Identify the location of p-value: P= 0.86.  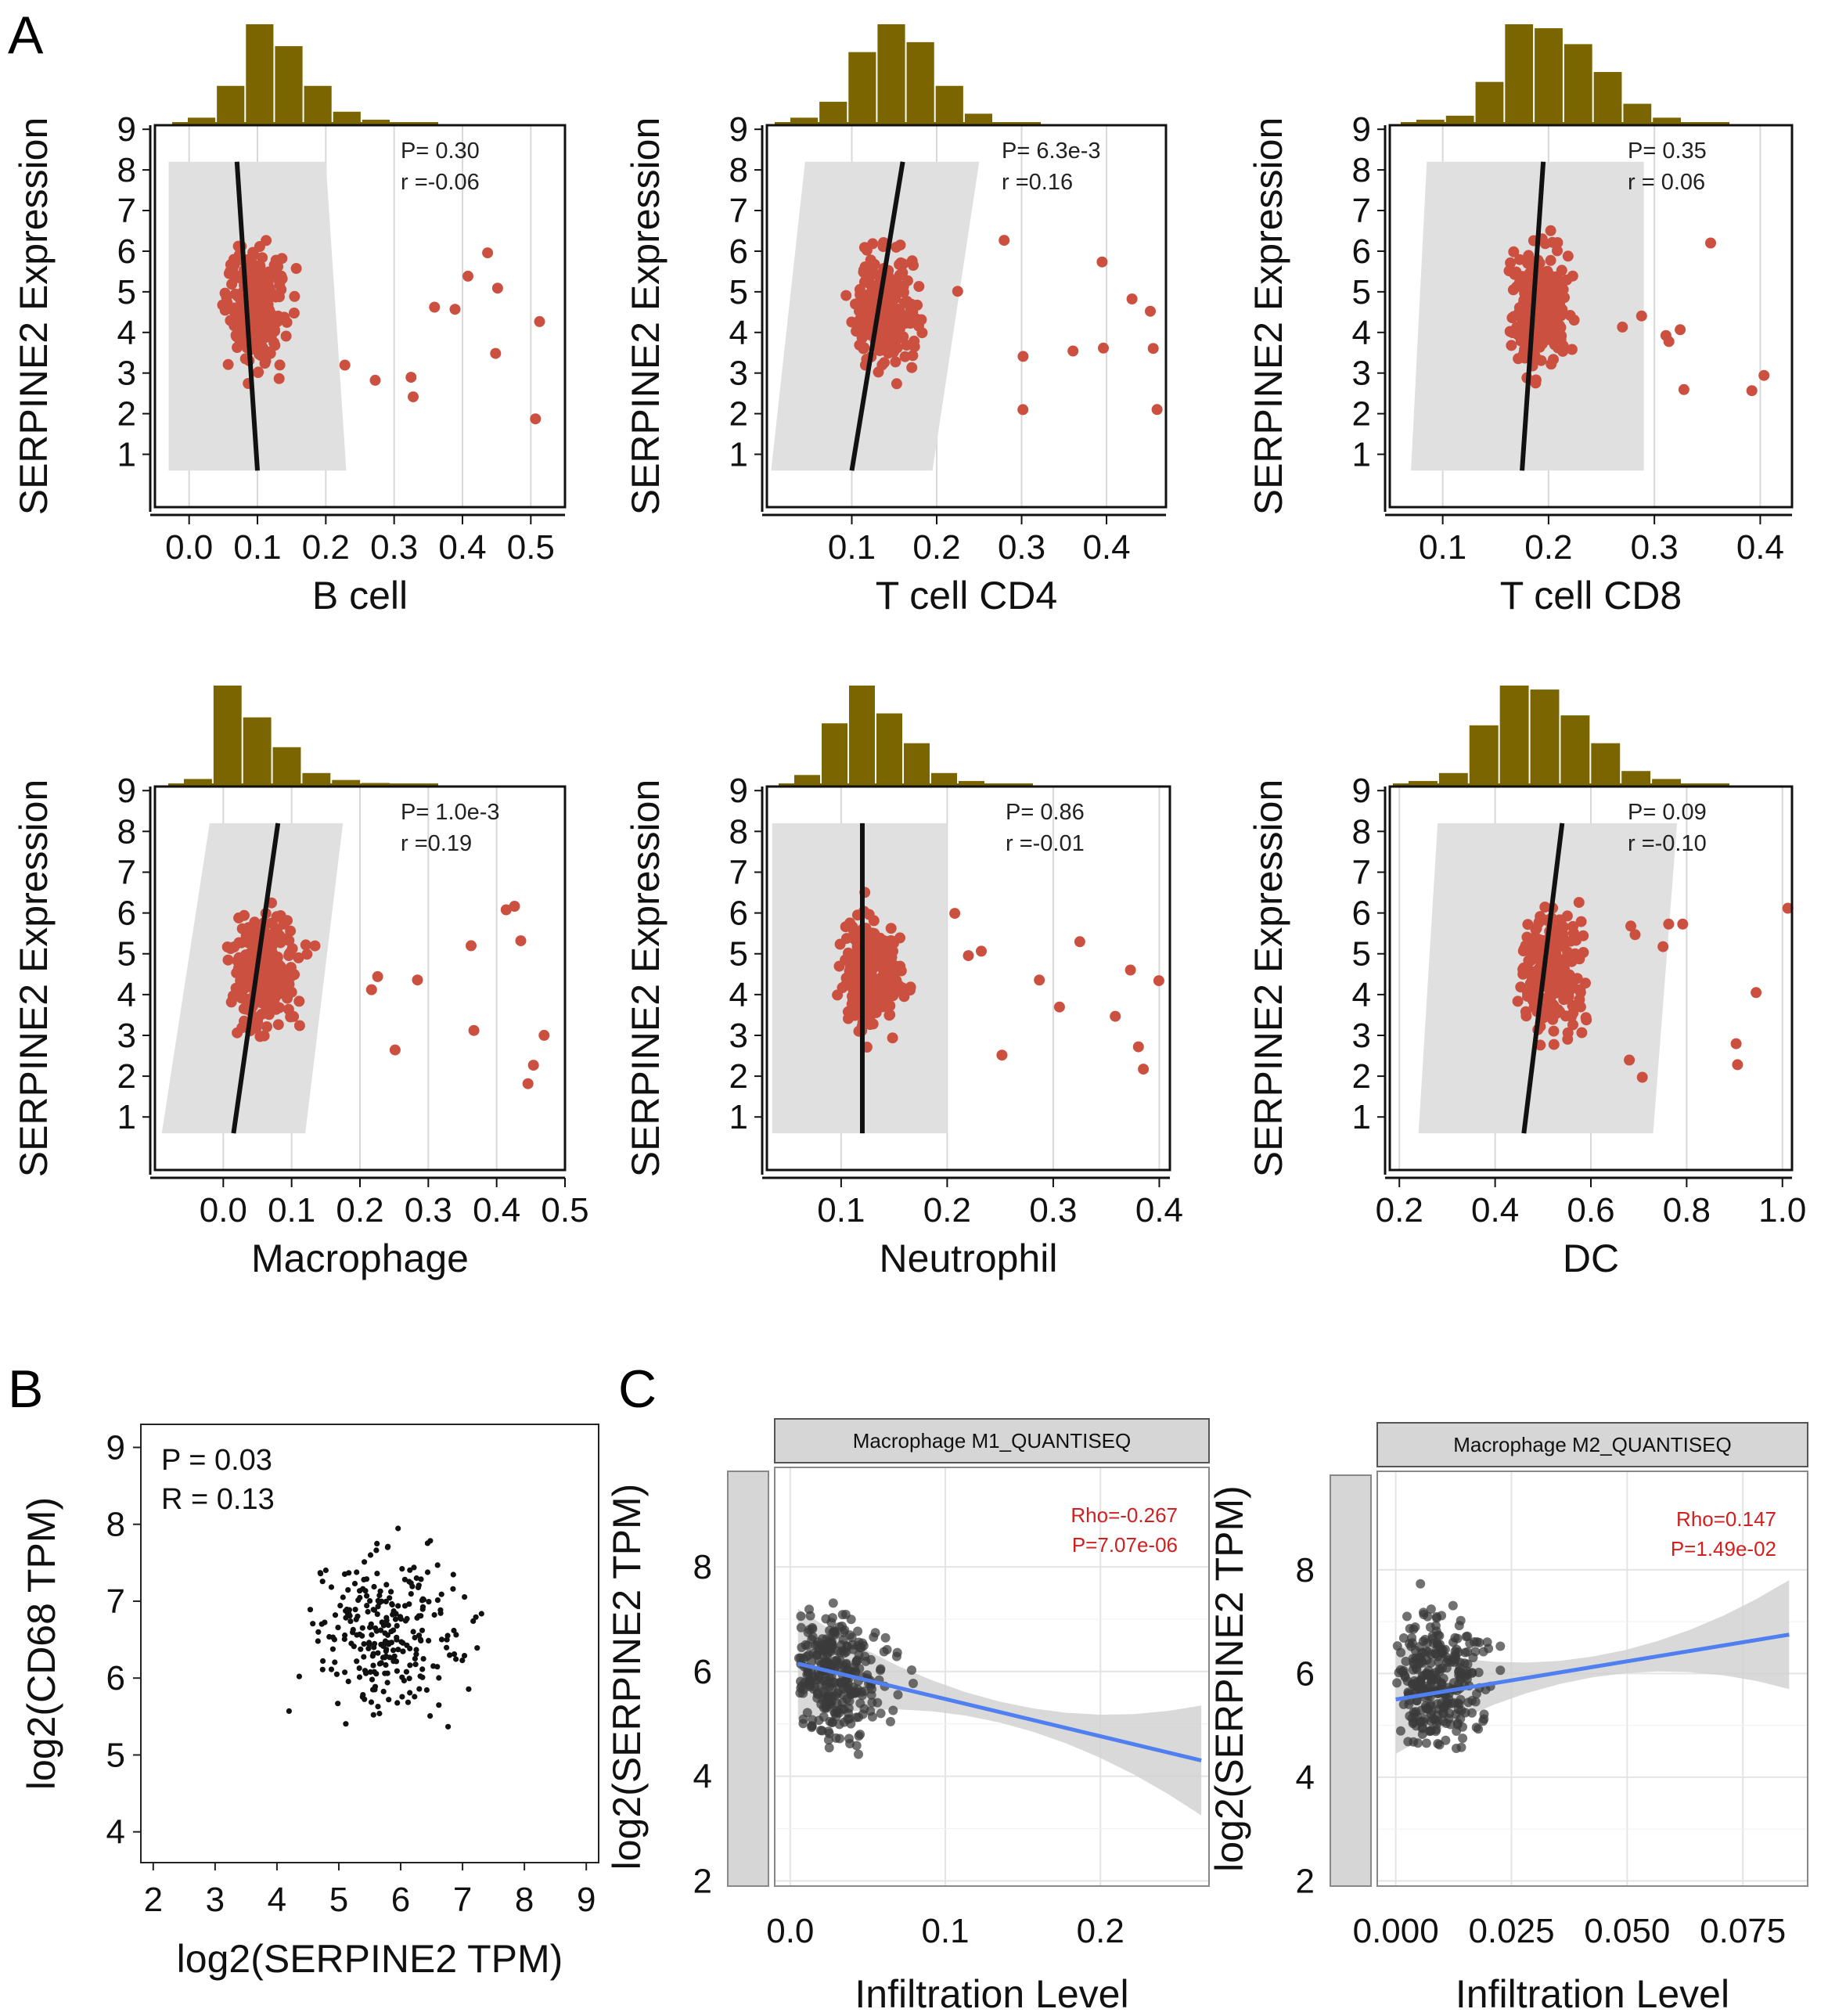
(1045, 812).